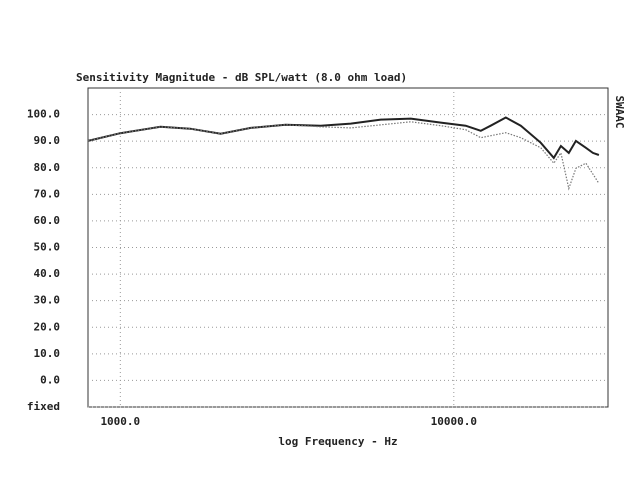 The image size is (640, 480). Describe the element at coordinates (619, 111) in the screenshot. I see `annotation: SWAAC` at that location.